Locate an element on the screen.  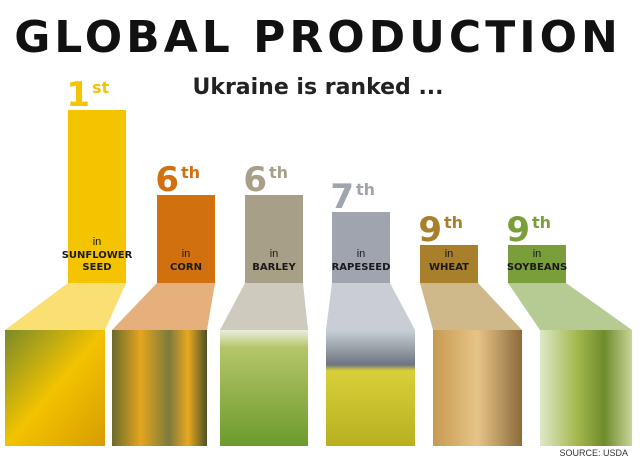
crop-column: 9 th in SOYBEANS is located at coordinates (569, 328).